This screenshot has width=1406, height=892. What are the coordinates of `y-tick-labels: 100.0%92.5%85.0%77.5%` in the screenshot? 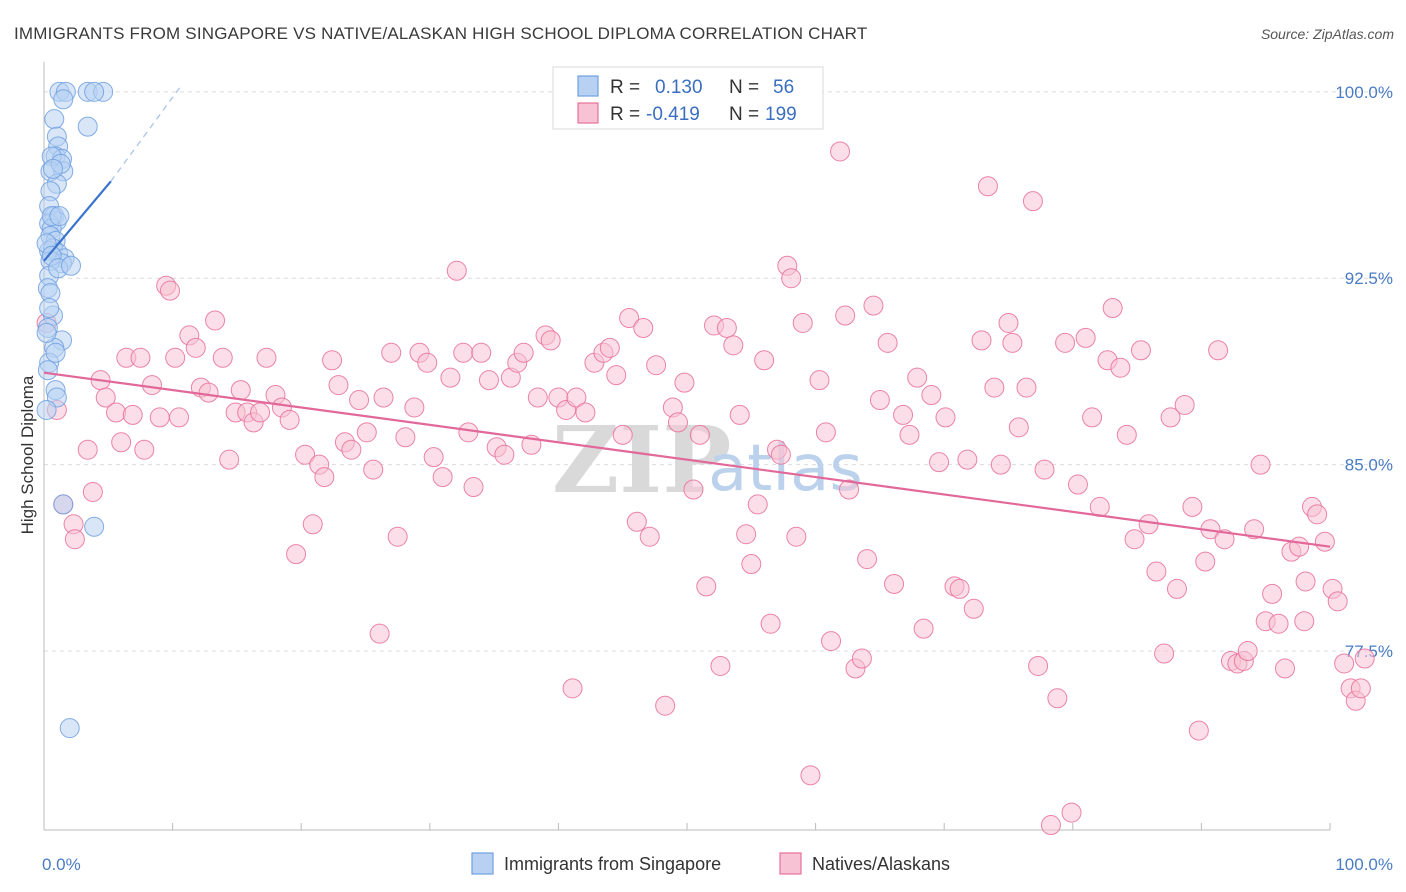 It's located at (1364, 372).